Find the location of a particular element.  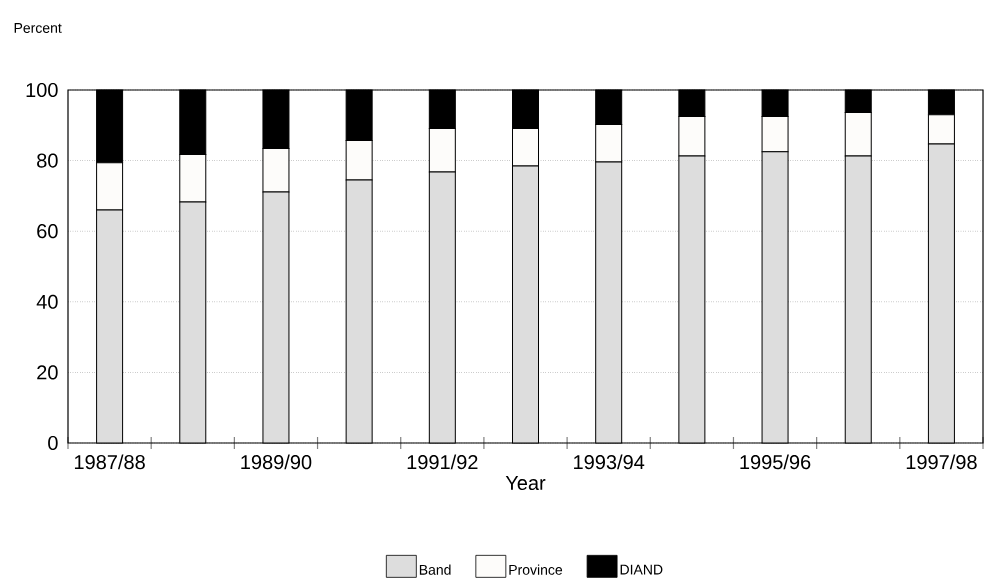

legend-label: Band is located at coordinates (435, 569).